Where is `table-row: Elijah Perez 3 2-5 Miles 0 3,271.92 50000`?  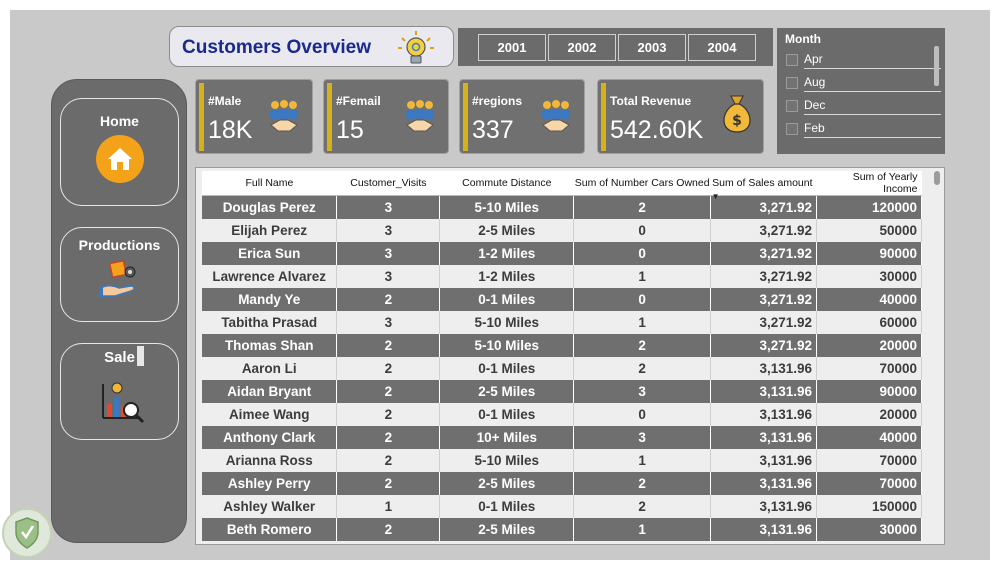
table-row: Elijah Perez 3 2-5 Miles 0 3,271.92 50000 is located at coordinates (562, 230).